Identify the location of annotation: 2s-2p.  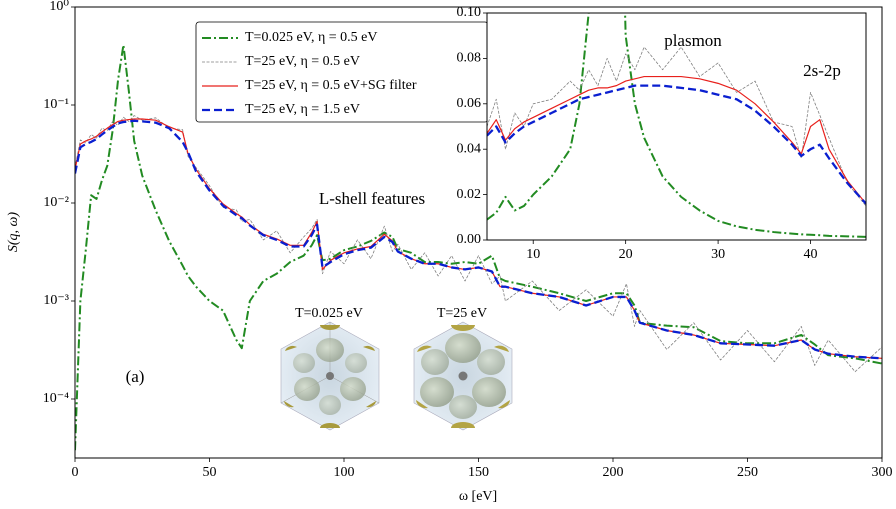
(822, 70).